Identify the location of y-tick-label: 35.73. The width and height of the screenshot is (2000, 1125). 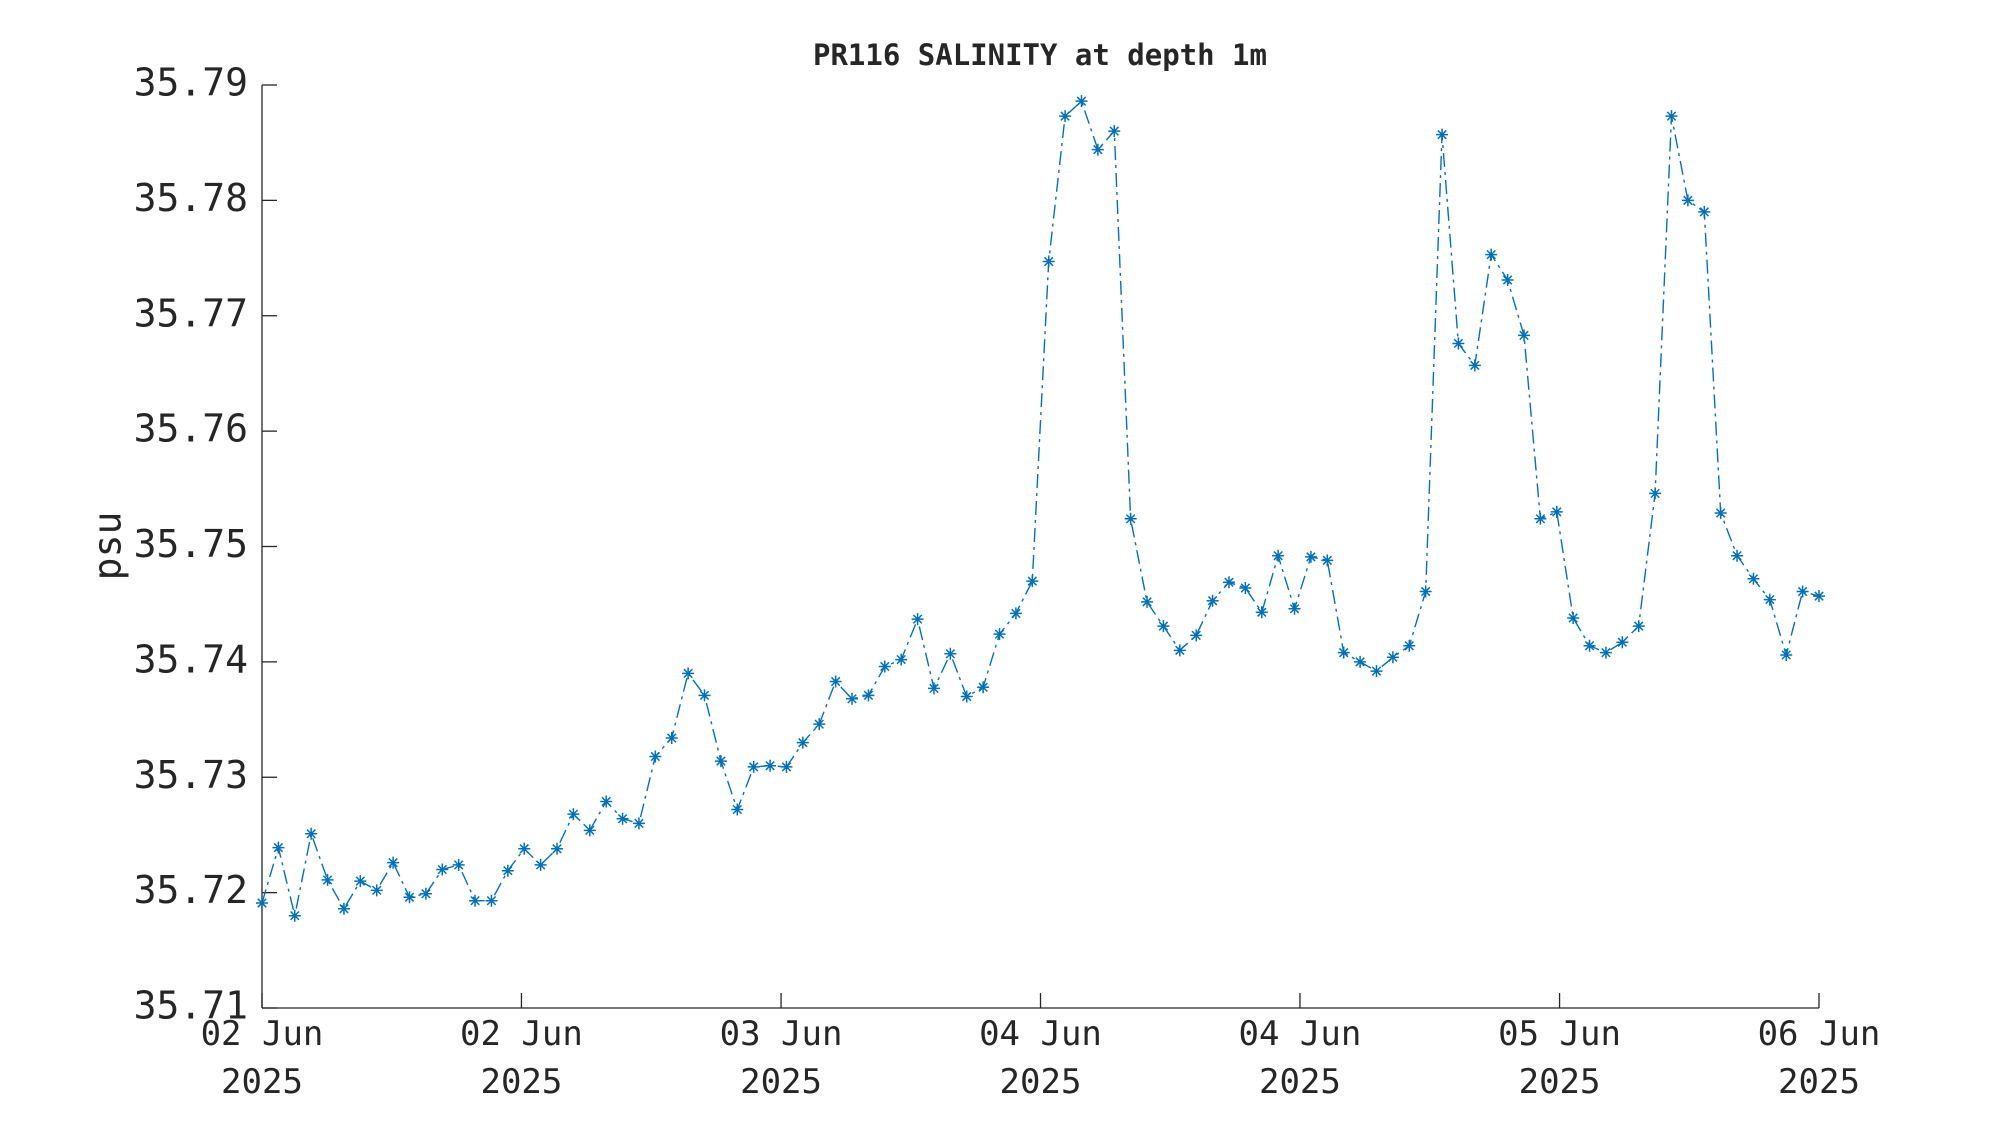
(191, 775).